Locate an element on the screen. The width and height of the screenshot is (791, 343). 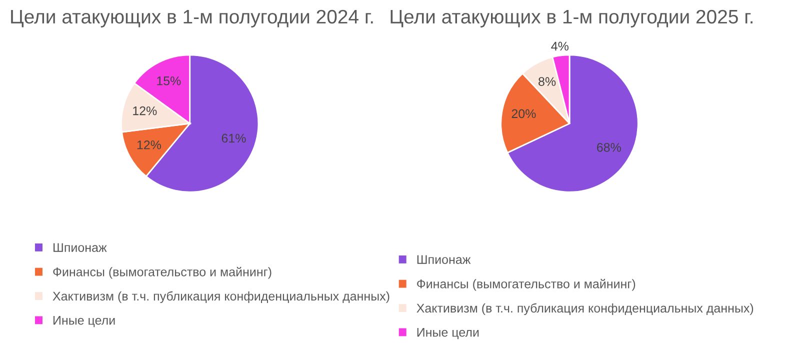
data-label: 8% is located at coordinates (547, 81).